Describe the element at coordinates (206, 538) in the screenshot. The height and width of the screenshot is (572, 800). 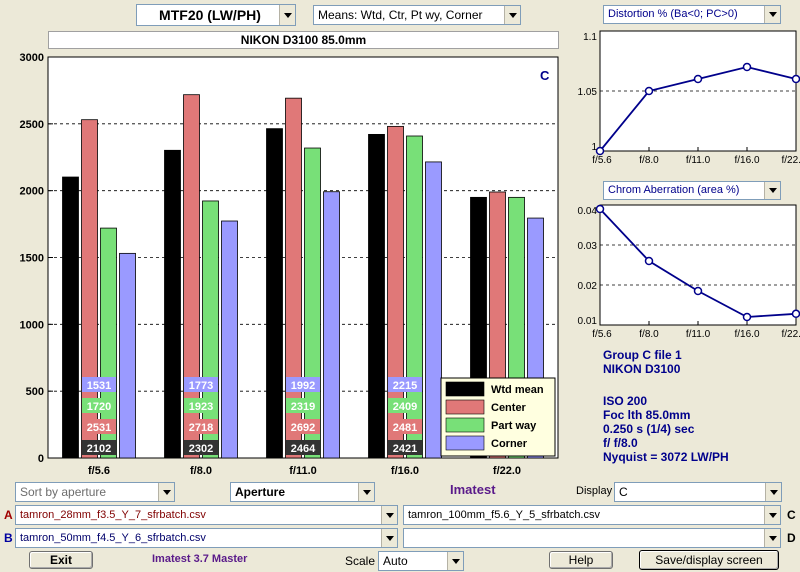
I see `file-b-select: tamron_50mm_f4.5_Y_6_sfrbatch.csv` at that location.